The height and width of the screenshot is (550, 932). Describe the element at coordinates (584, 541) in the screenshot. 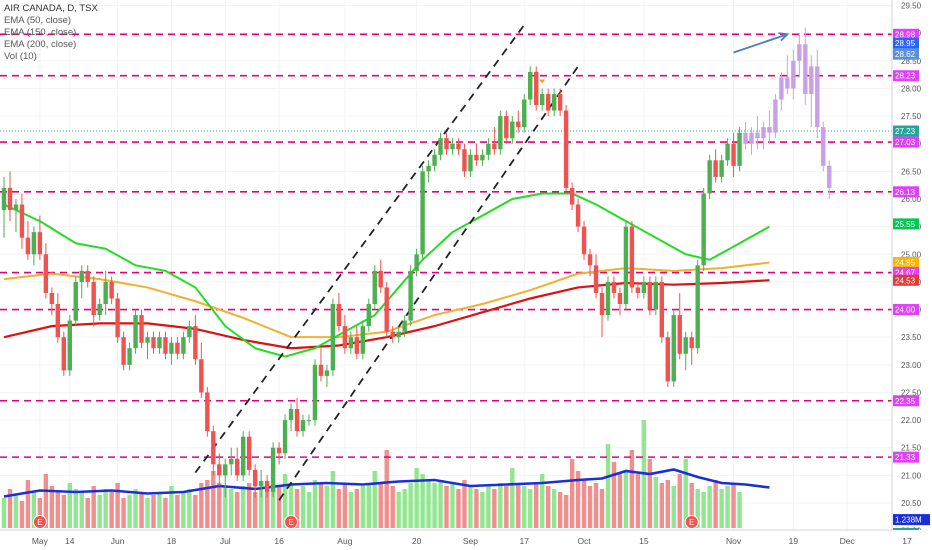

I see `time-tick-label: Oct` at that location.